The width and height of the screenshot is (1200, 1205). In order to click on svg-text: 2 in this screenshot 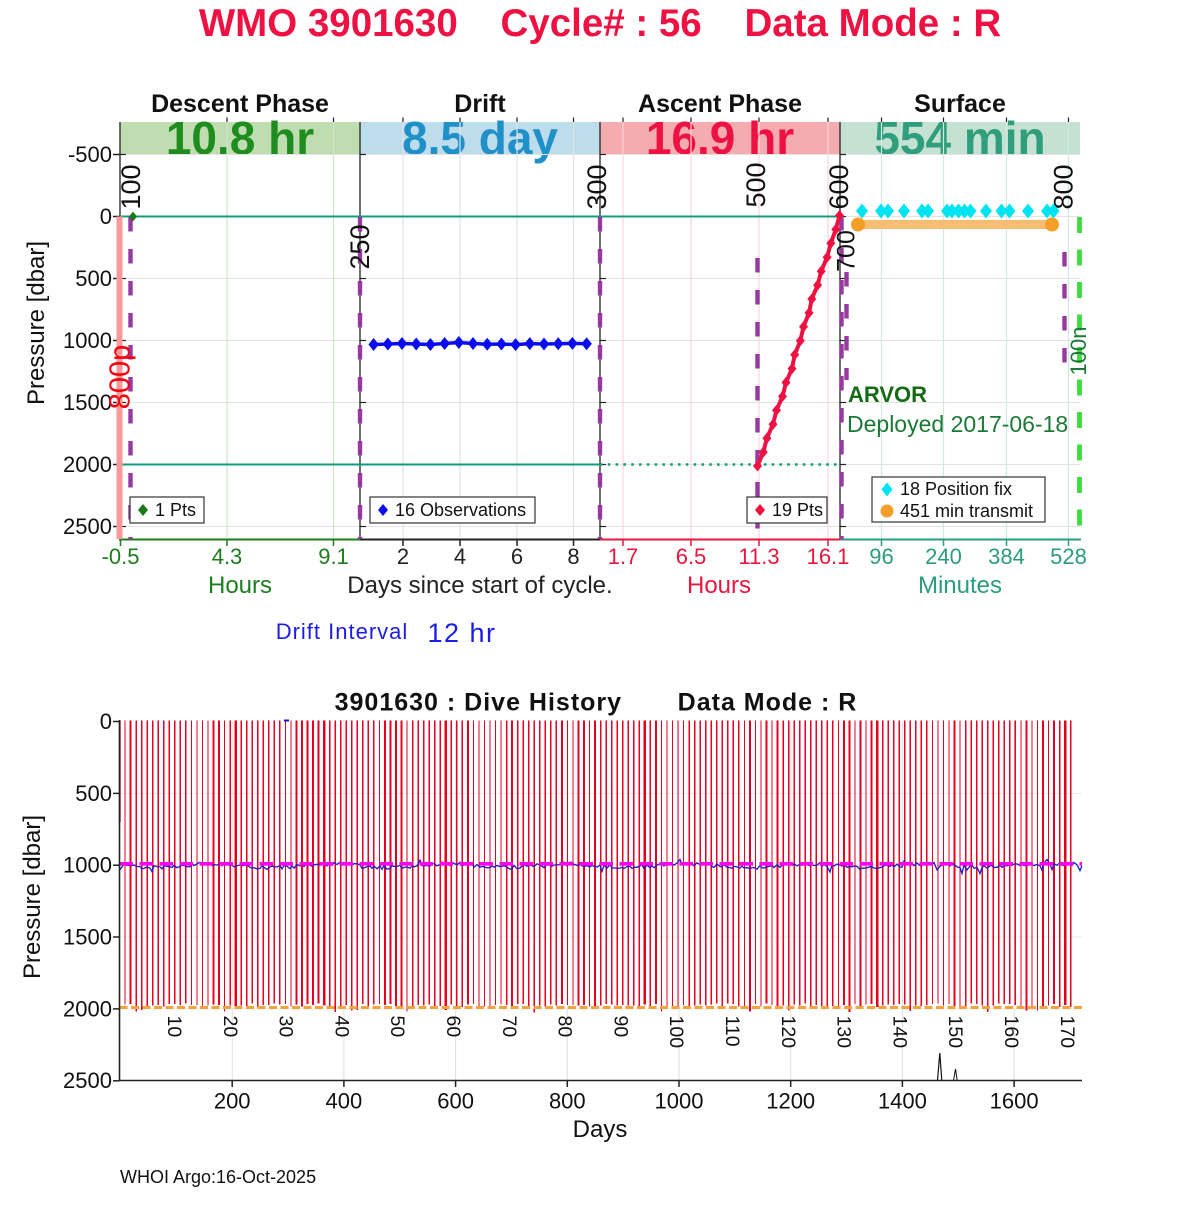, I will do `click(403, 556)`.